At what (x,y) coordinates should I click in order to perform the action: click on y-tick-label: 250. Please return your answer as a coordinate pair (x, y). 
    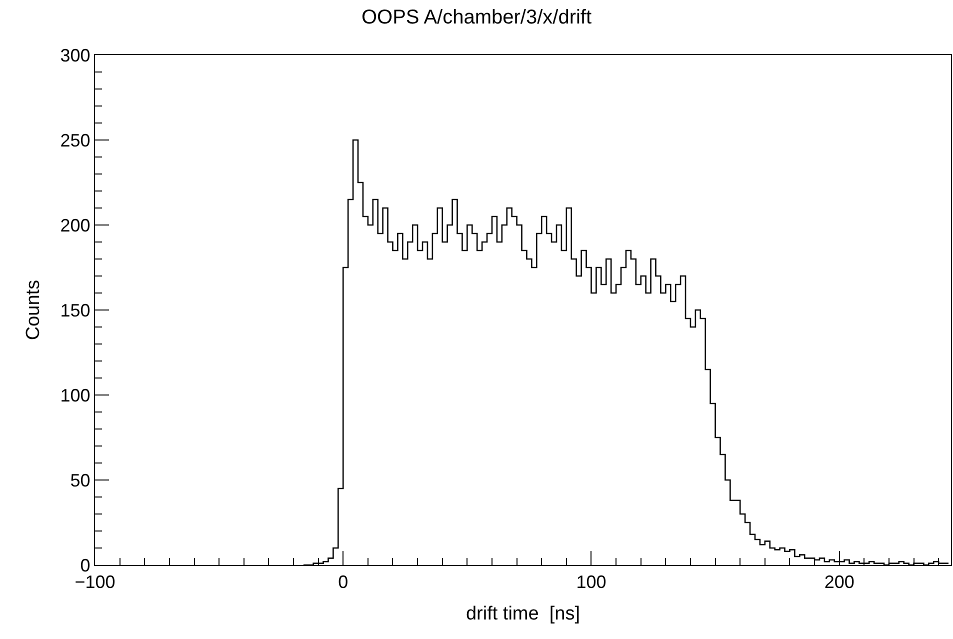
    Looking at the image, I should click on (75, 140).